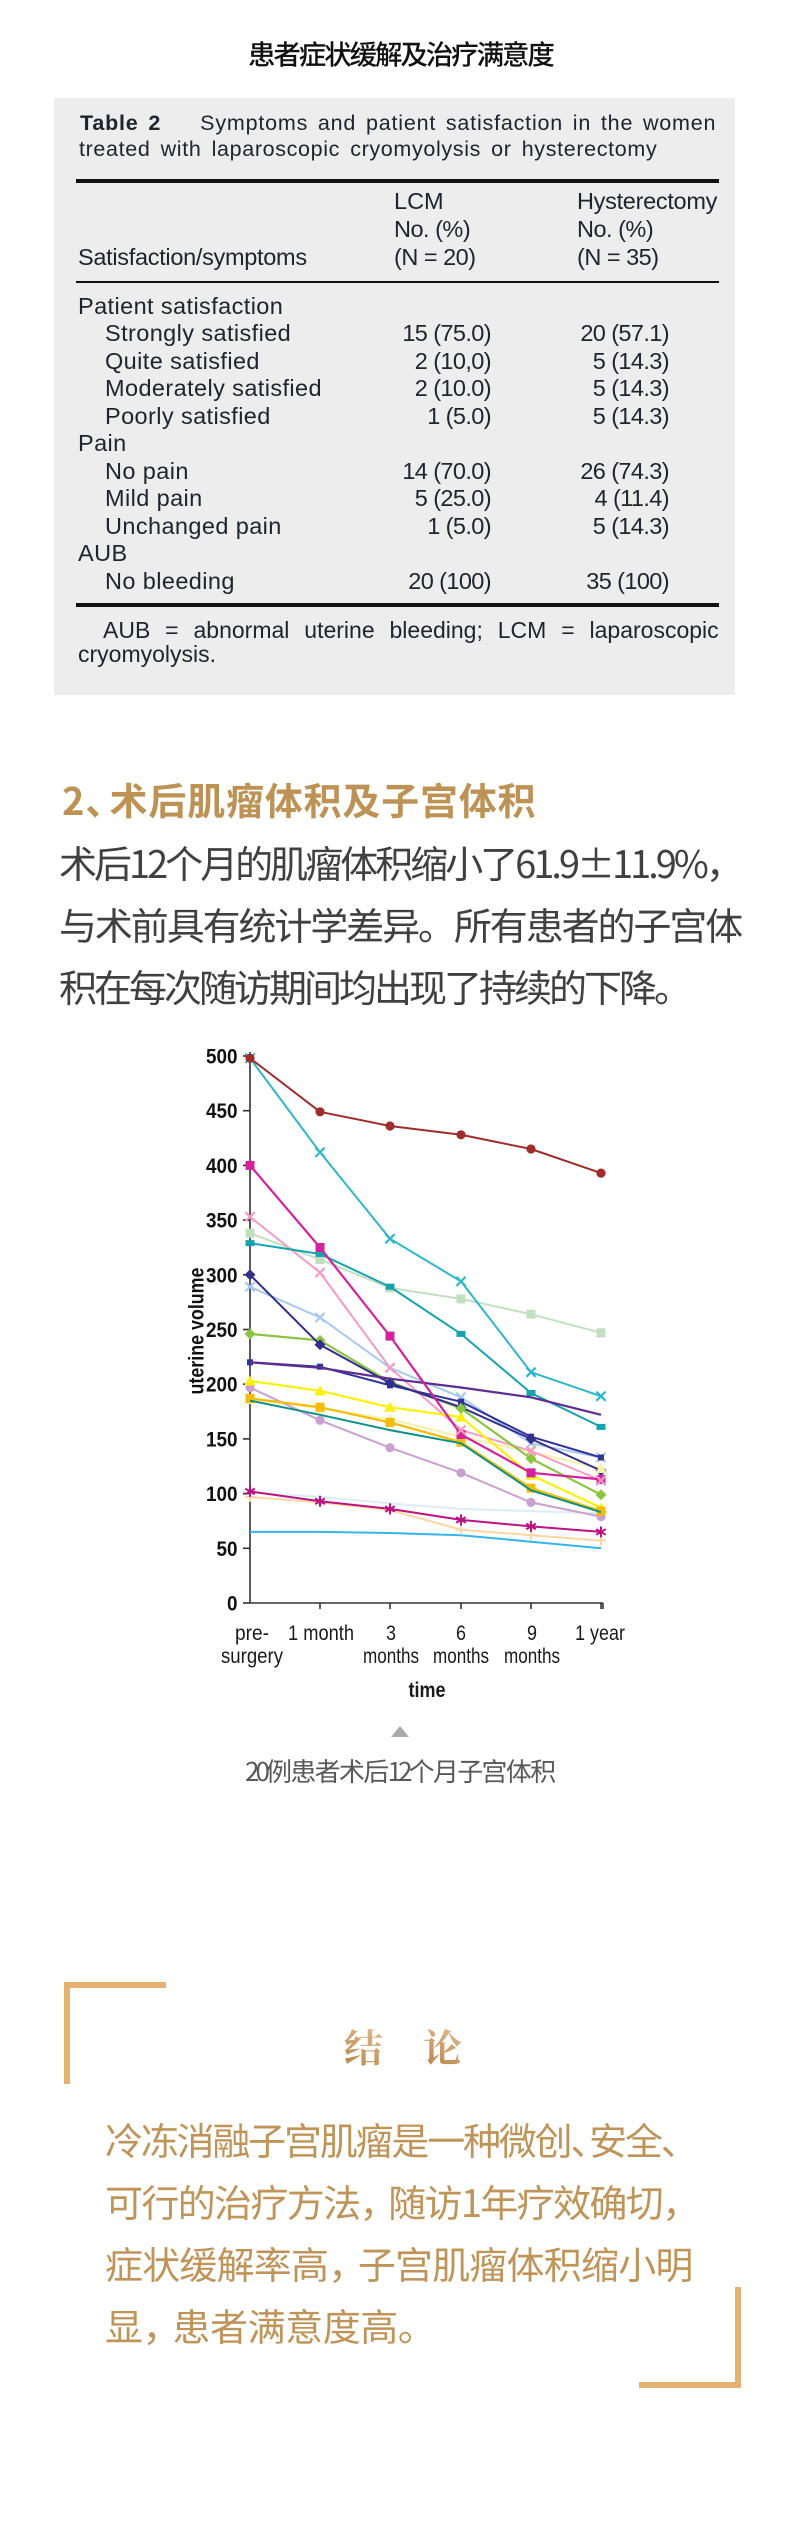  I want to click on svg-text: 250, so click(222, 1330).